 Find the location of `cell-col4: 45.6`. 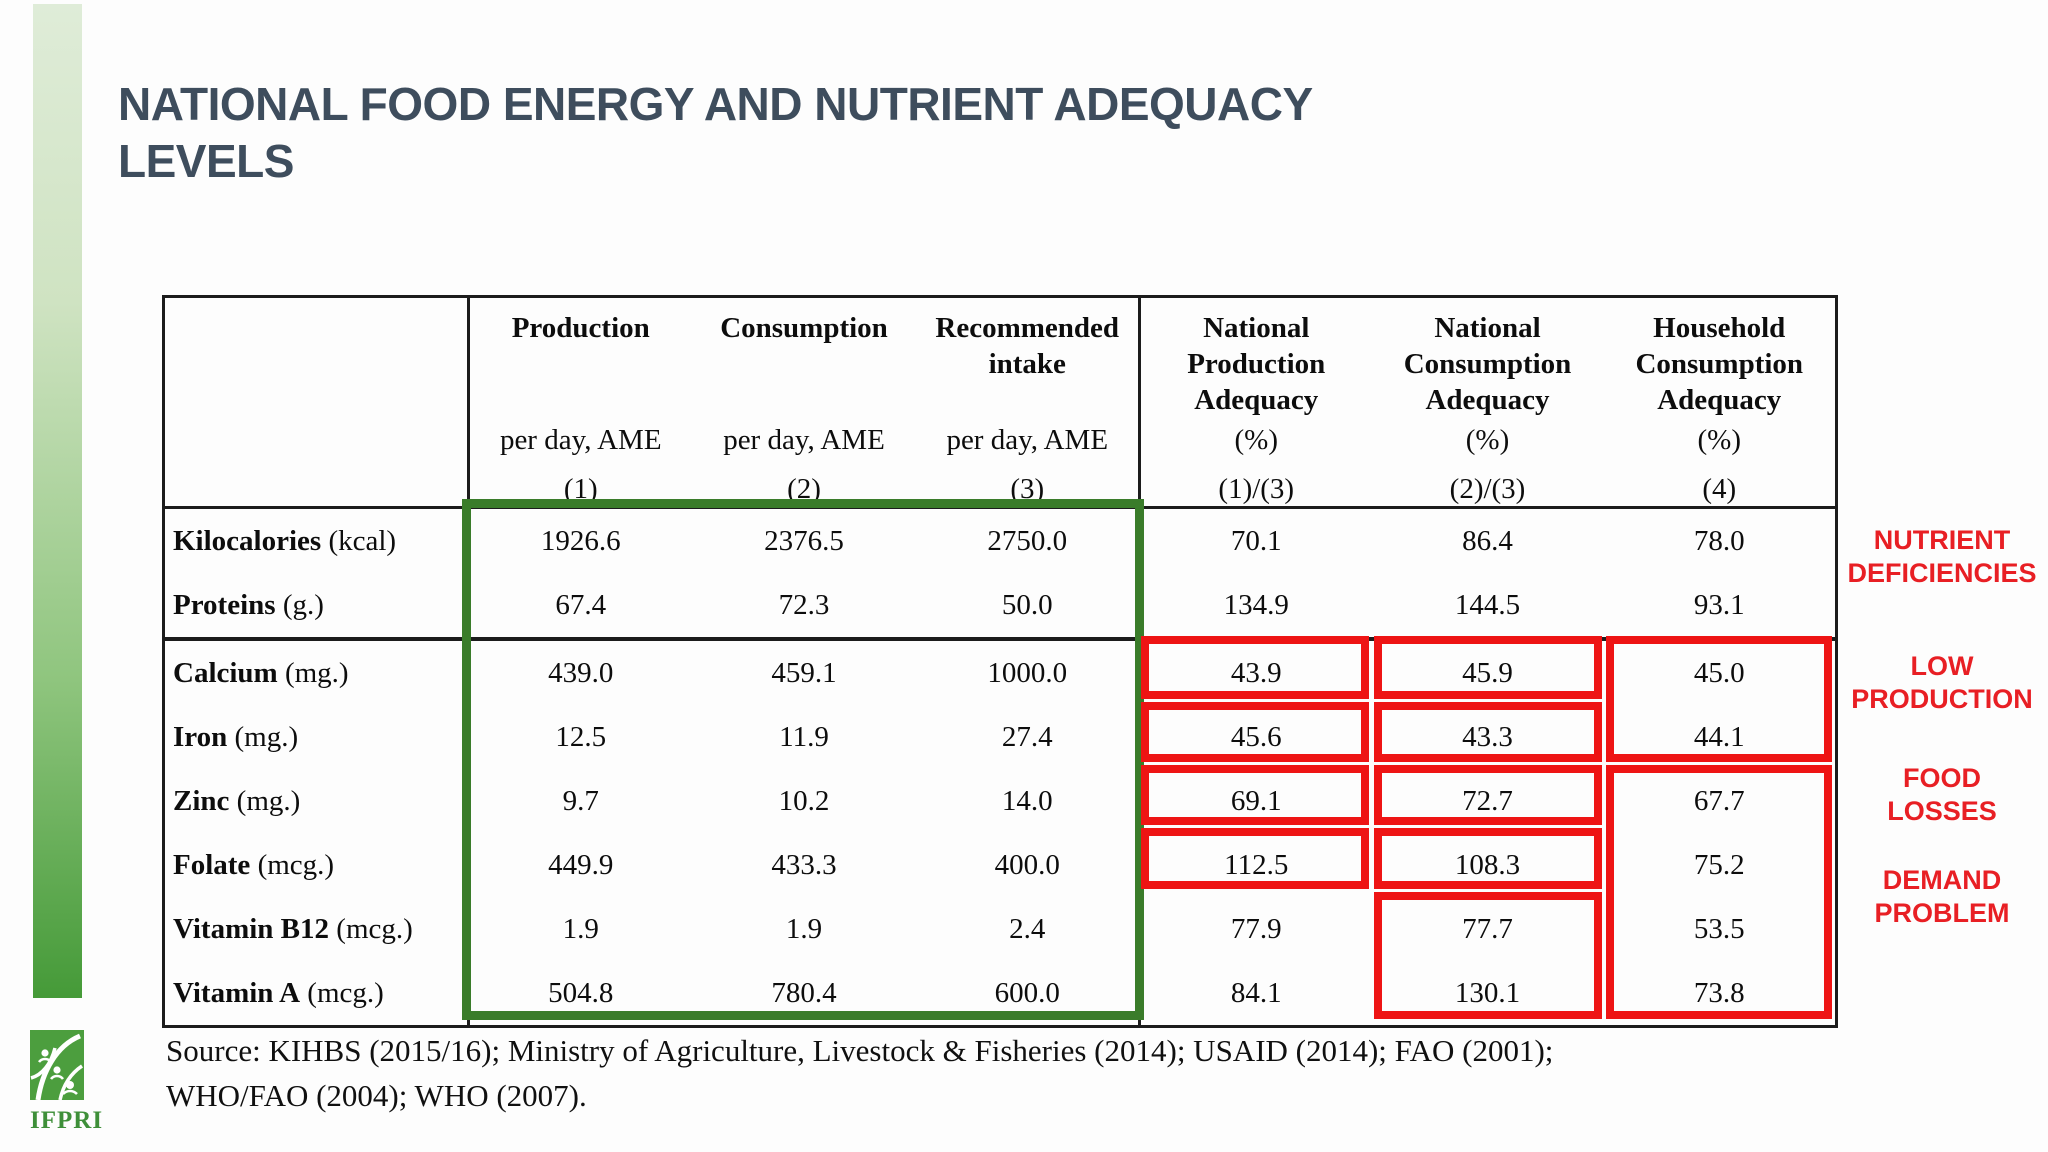

cell-col4: 45.6 is located at coordinates (1256, 736).